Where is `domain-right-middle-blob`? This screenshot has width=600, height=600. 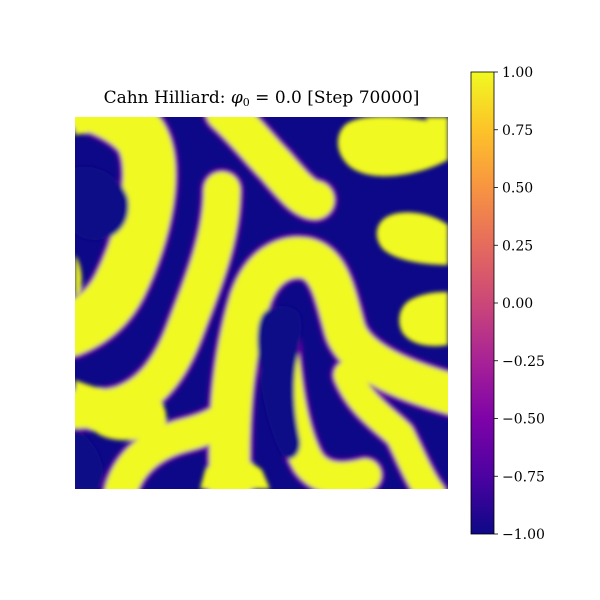
domain-right-middle-blob is located at coordinates (423, 319).